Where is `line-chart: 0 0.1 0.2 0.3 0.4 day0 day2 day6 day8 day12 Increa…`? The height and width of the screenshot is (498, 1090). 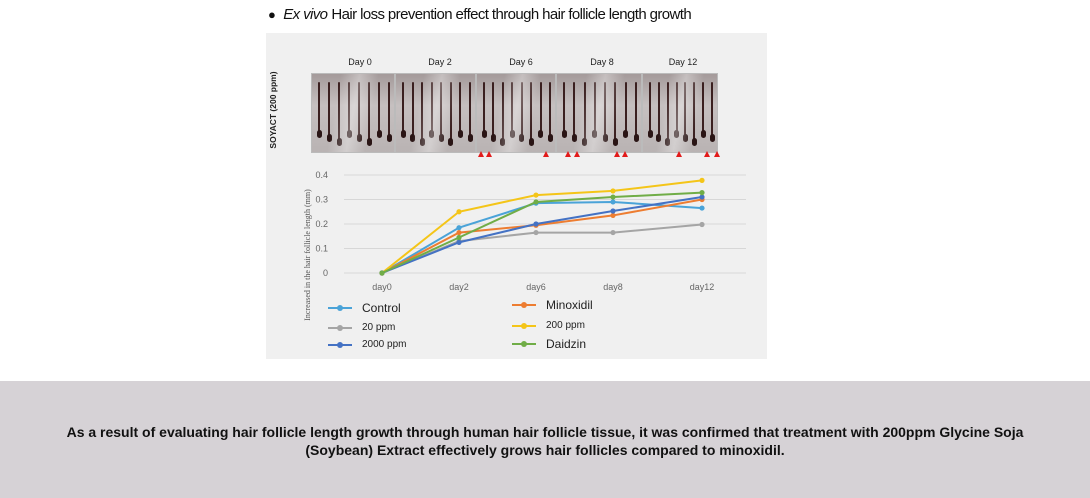
line-chart: 0 0.1 0.2 0.3 0.4 day0 day2 day6 day8 day12 Increa… is located at coordinates (524, 245).